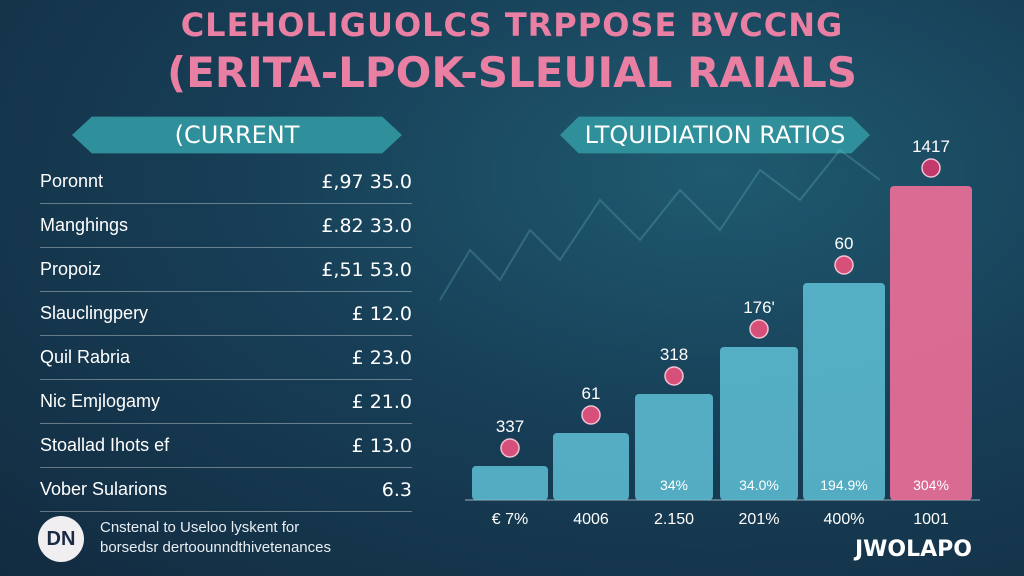 The height and width of the screenshot is (576, 1024). I want to click on row-value: £ 12.0, so click(381, 313).